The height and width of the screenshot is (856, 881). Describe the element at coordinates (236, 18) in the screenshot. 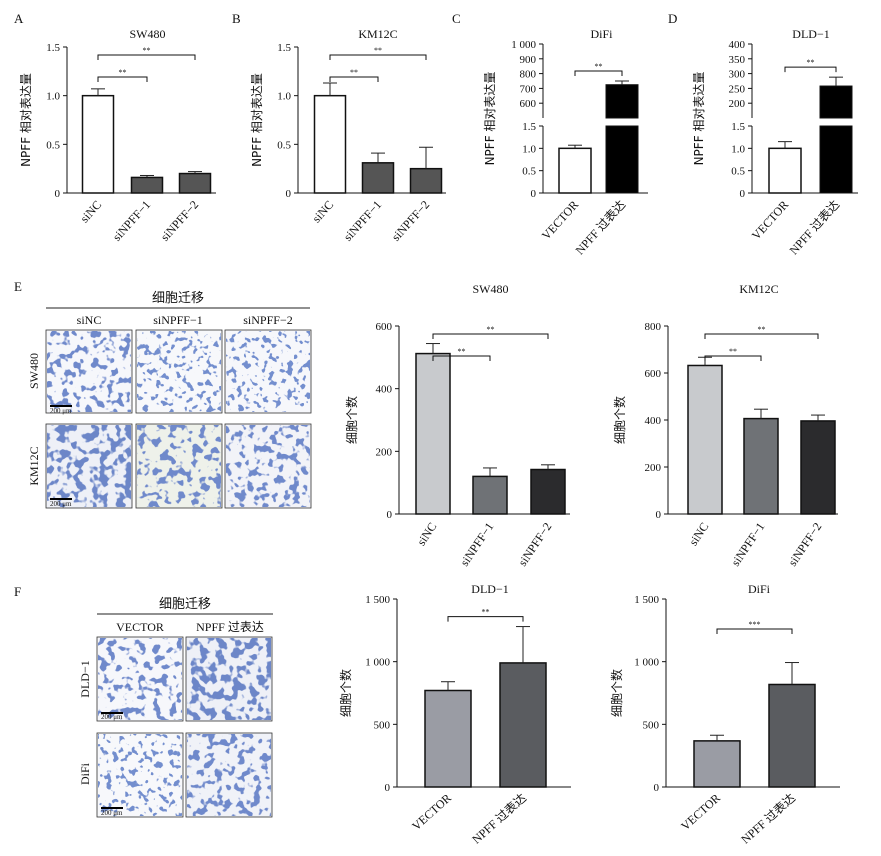

I see `panel-letter-b: B` at that location.